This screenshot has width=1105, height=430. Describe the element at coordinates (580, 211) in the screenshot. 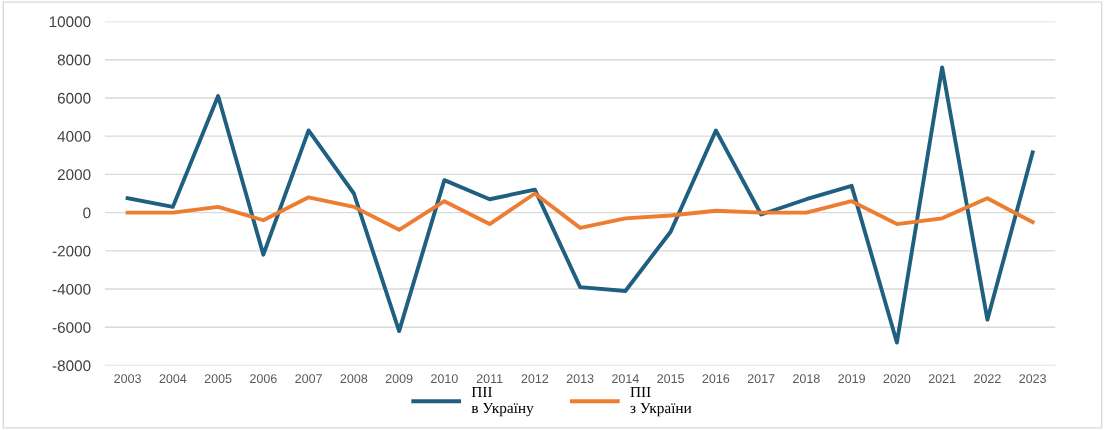

I see `line-series` at that location.